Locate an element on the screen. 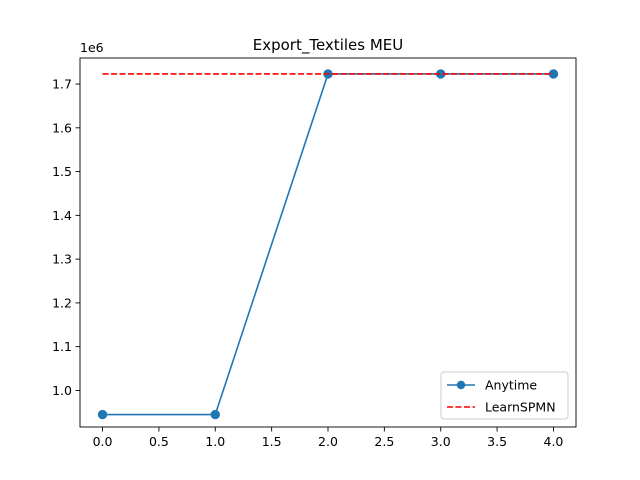 The width and height of the screenshot is (640, 480). y-tick-label: 1.6 is located at coordinates (62, 127).